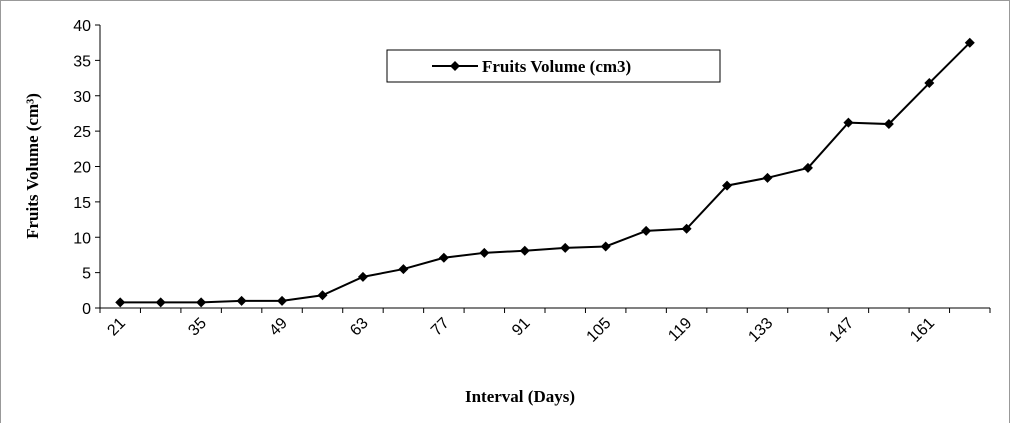 This screenshot has width=1010, height=423. Describe the element at coordinates (32, 166) in the screenshot. I see `y-axis-label: Fruits Volume (cm³)` at that location.